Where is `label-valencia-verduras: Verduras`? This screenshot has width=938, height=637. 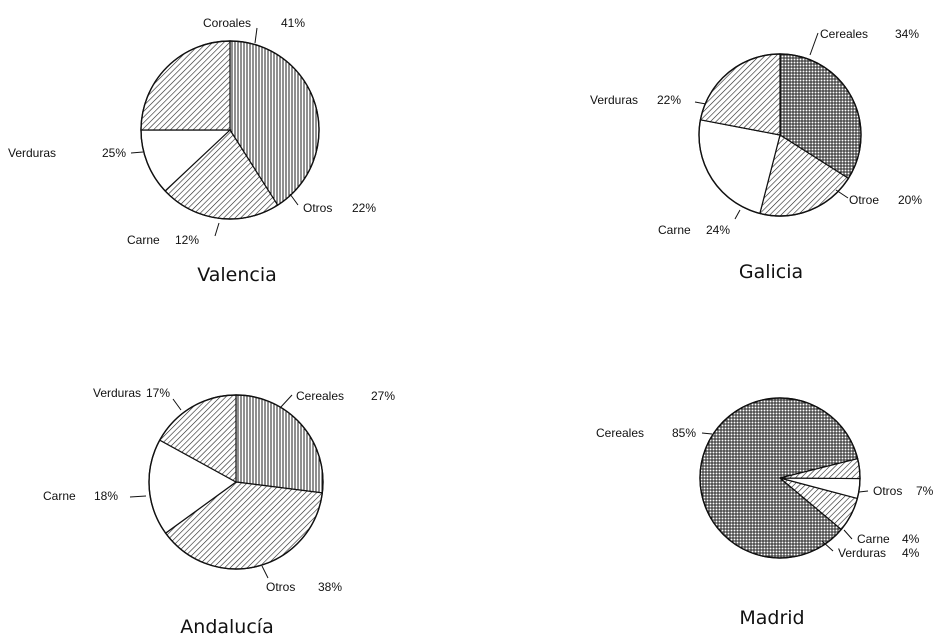 label-valencia-verduras: Verduras is located at coordinates (32, 153).